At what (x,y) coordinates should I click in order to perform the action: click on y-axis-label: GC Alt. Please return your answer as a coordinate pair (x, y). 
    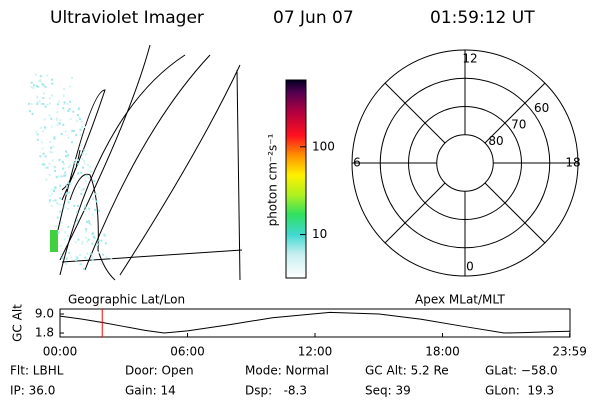
    Looking at the image, I should click on (18, 323).